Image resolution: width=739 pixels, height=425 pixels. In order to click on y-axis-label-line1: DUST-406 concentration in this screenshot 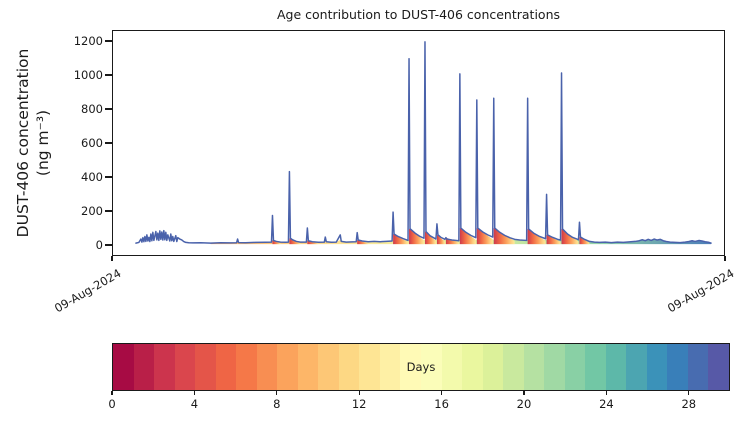, I will do `click(22, 143)`.